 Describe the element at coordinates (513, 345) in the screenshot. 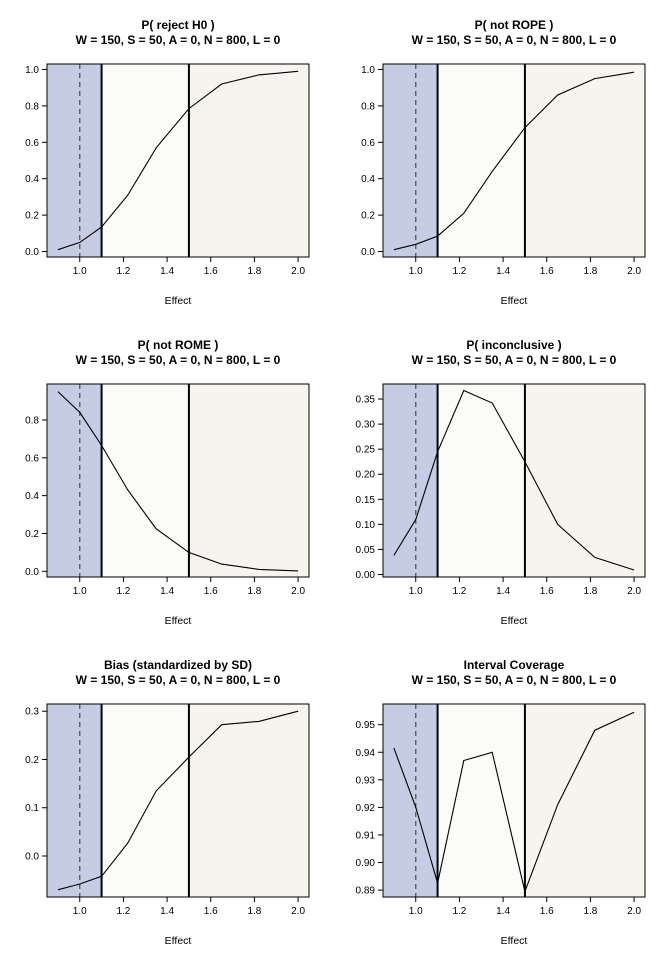

I see `chart-title: P( inconclusive )` at that location.